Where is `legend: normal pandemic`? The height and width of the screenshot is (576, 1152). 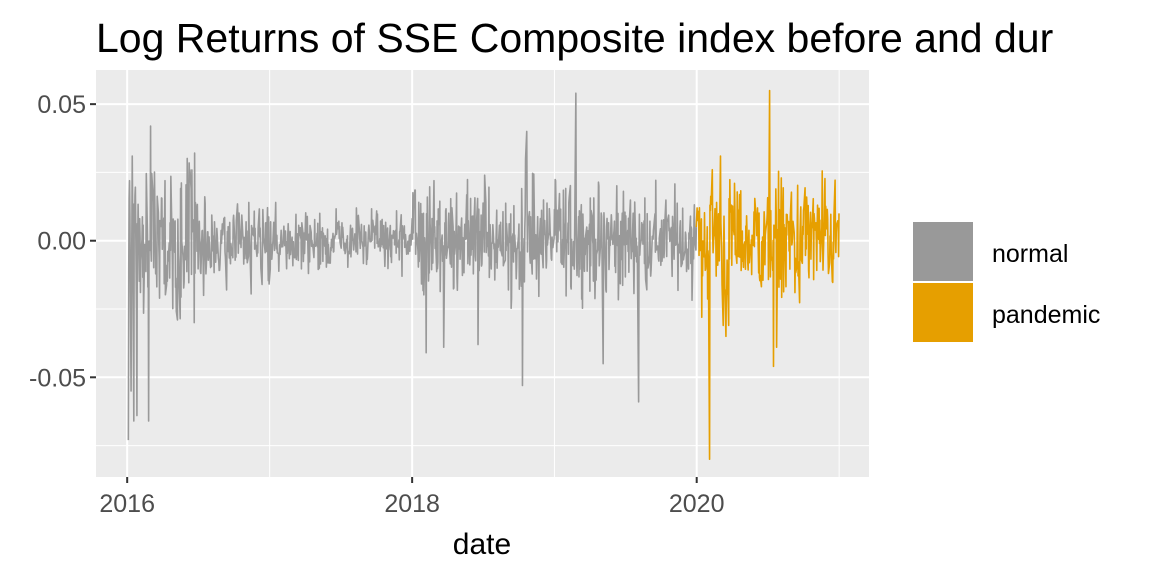 legend: normal pandemic is located at coordinates (1006, 282).